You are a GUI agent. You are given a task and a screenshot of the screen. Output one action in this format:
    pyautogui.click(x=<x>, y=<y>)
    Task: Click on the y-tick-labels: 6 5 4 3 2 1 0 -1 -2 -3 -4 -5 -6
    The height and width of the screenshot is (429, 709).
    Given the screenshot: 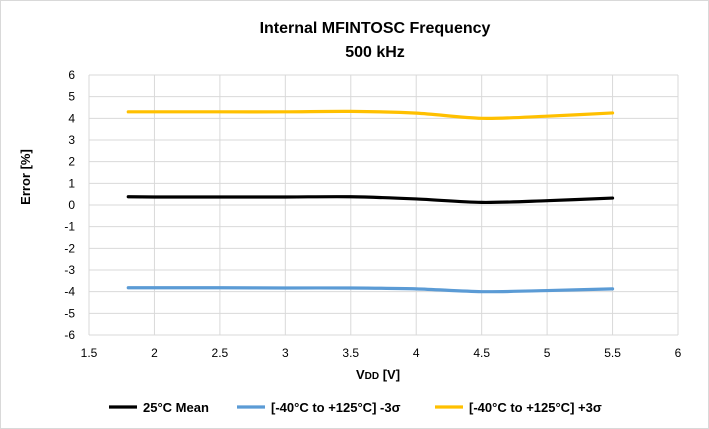 What is the action you would take?
    pyautogui.click(x=69, y=205)
    